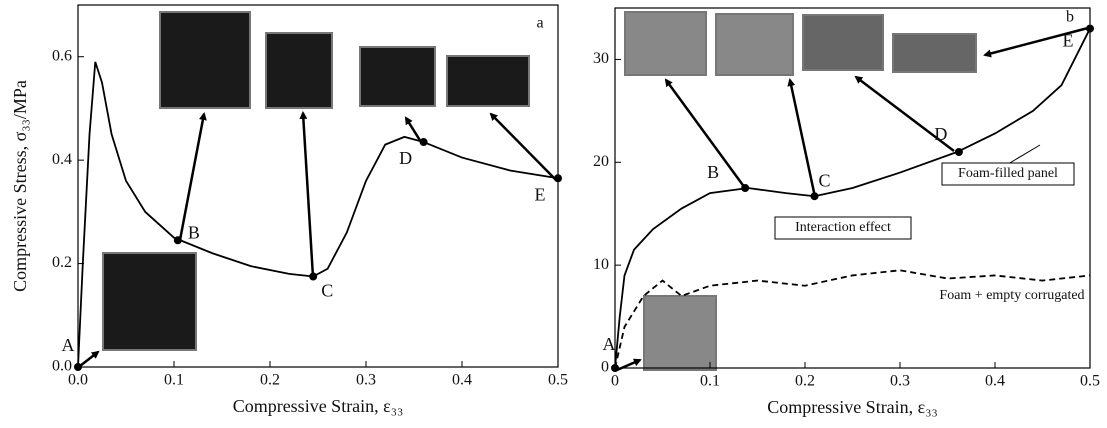 This screenshot has height=428, width=1107. I want to click on x-tick-label: 0.0, so click(78, 380).